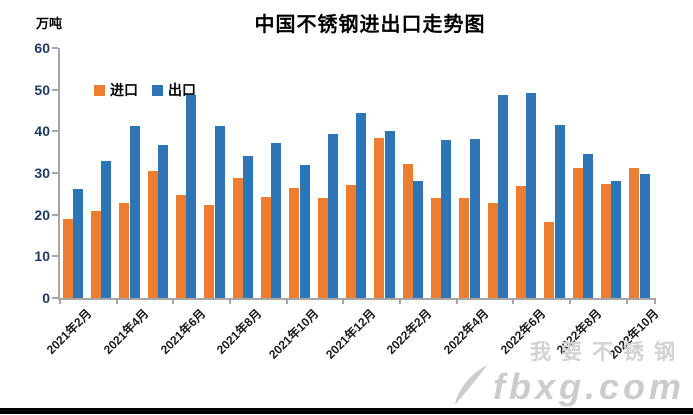 The height and width of the screenshot is (415, 693). What do you see at coordinates (42, 48) in the screenshot?
I see `y-axis-tick-label: 60` at bounding box center [42, 48].